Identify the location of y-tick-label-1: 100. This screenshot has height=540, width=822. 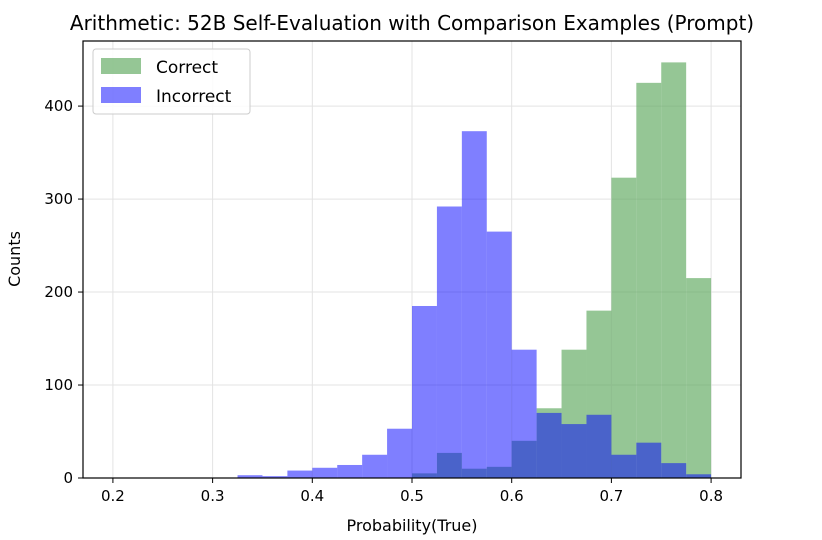
(58, 385).